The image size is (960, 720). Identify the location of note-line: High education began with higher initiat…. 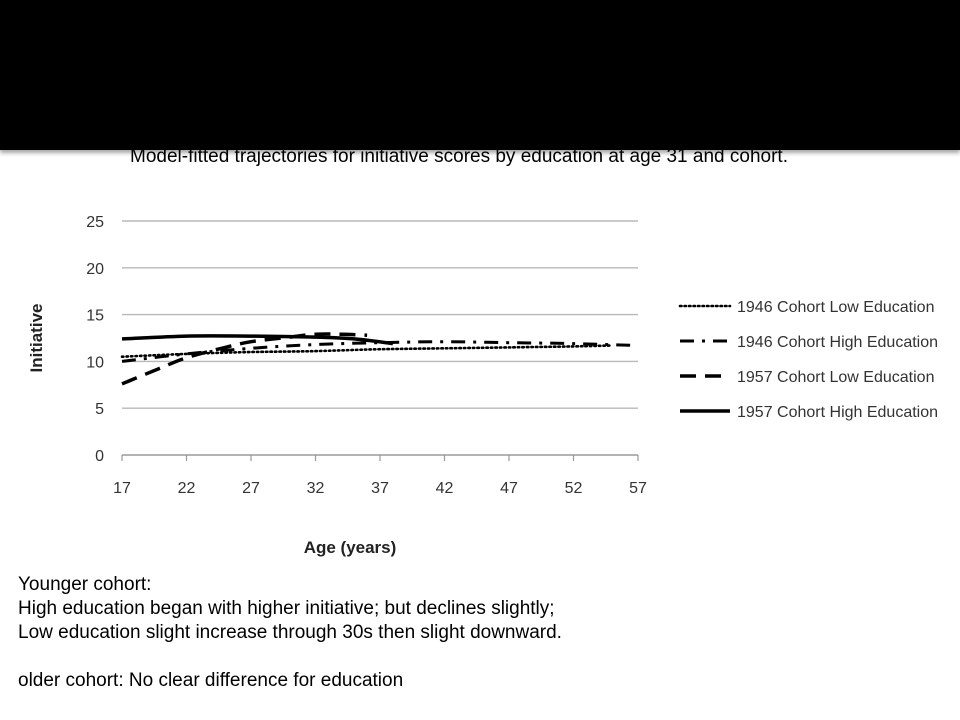
(286, 608).